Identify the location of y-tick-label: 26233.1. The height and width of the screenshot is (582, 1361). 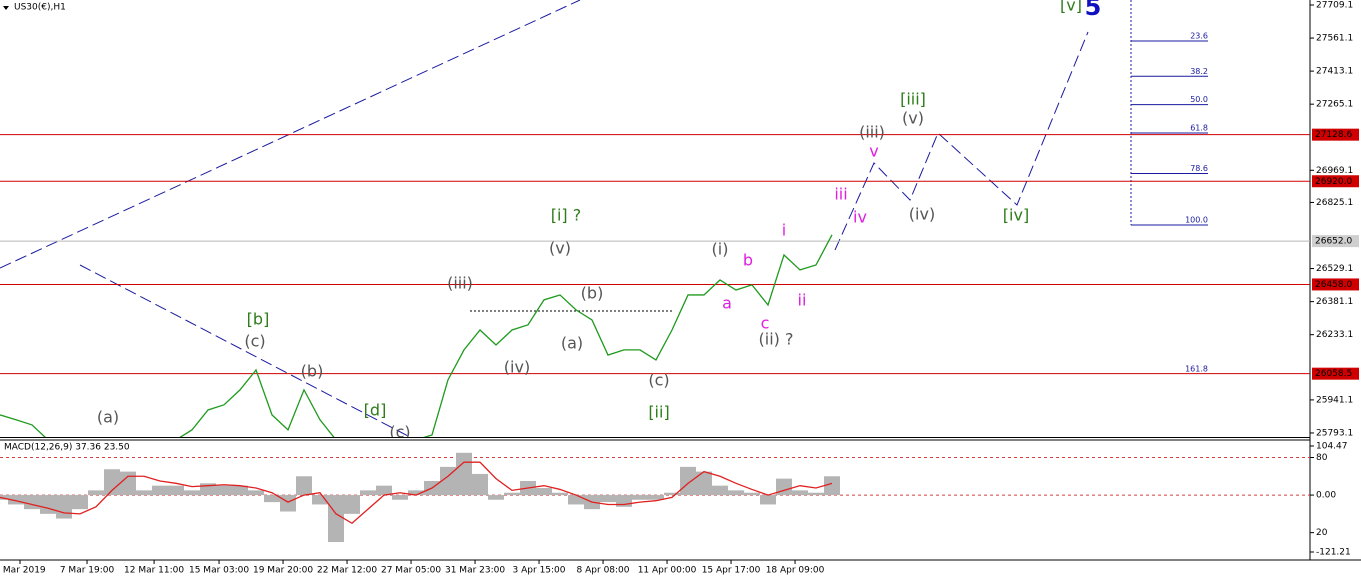
(1334, 335).